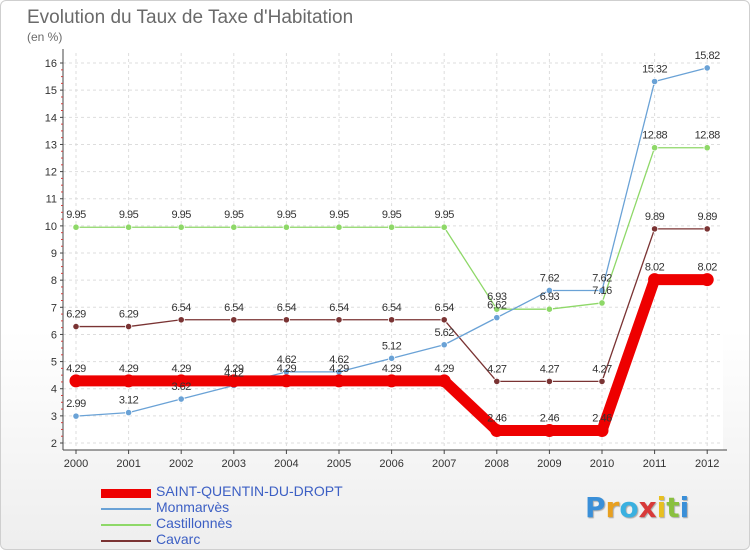 This screenshot has height=550, width=750. What do you see at coordinates (181, 464) in the screenshot?
I see `x-tick-label: 2002` at bounding box center [181, 464].